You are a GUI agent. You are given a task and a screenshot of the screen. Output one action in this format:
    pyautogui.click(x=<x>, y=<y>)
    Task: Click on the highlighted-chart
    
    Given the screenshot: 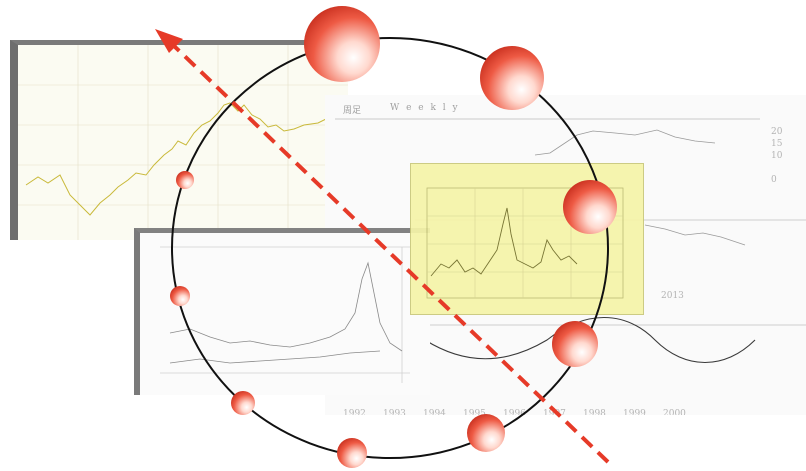 What is the action you would take?
    pyautogui.click(x=525, y=243)
    